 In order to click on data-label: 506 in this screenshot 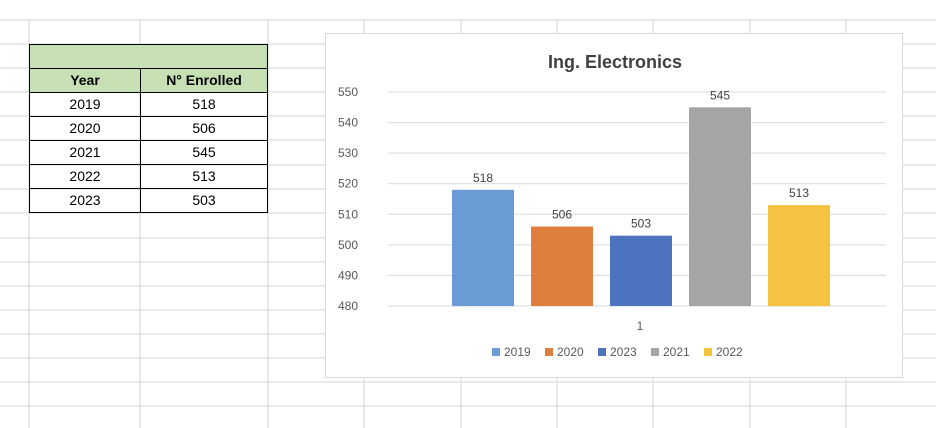, I will do `click(562, 215)`.